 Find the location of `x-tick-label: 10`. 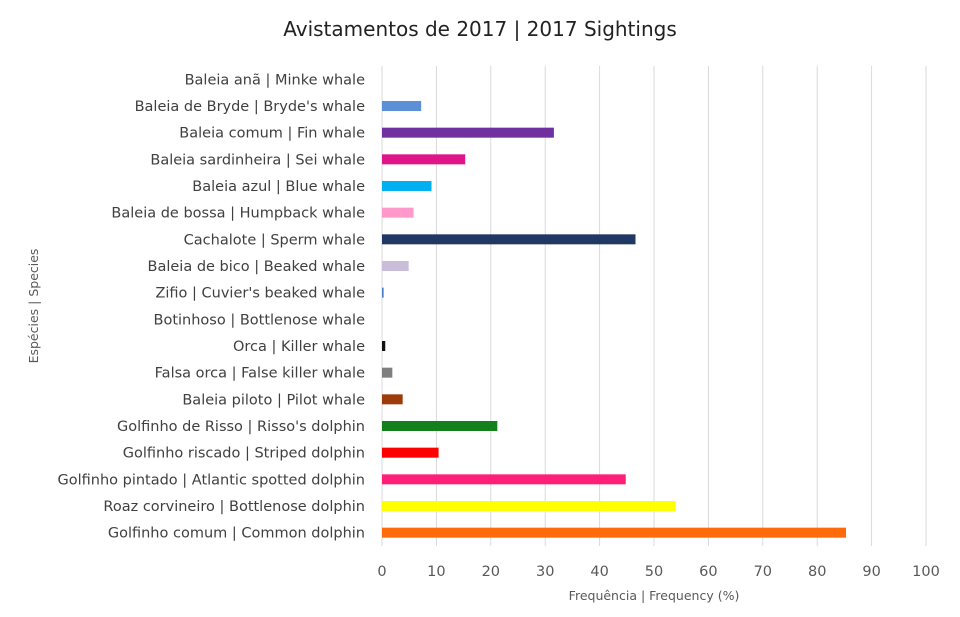

x-tick-label: 10 is located at coordinates (436, 572).